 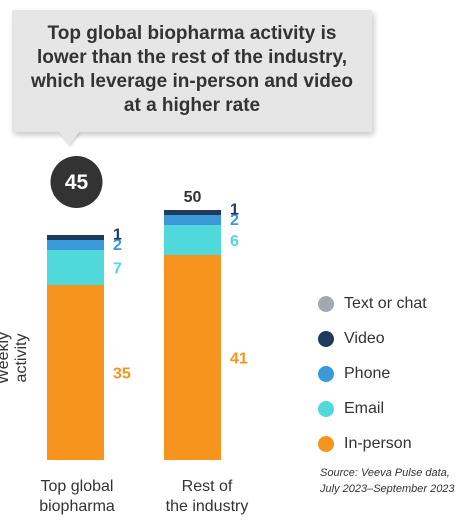 I want to click on total-label-rest-of-the-industry: 50, so click(x=193, y=197).